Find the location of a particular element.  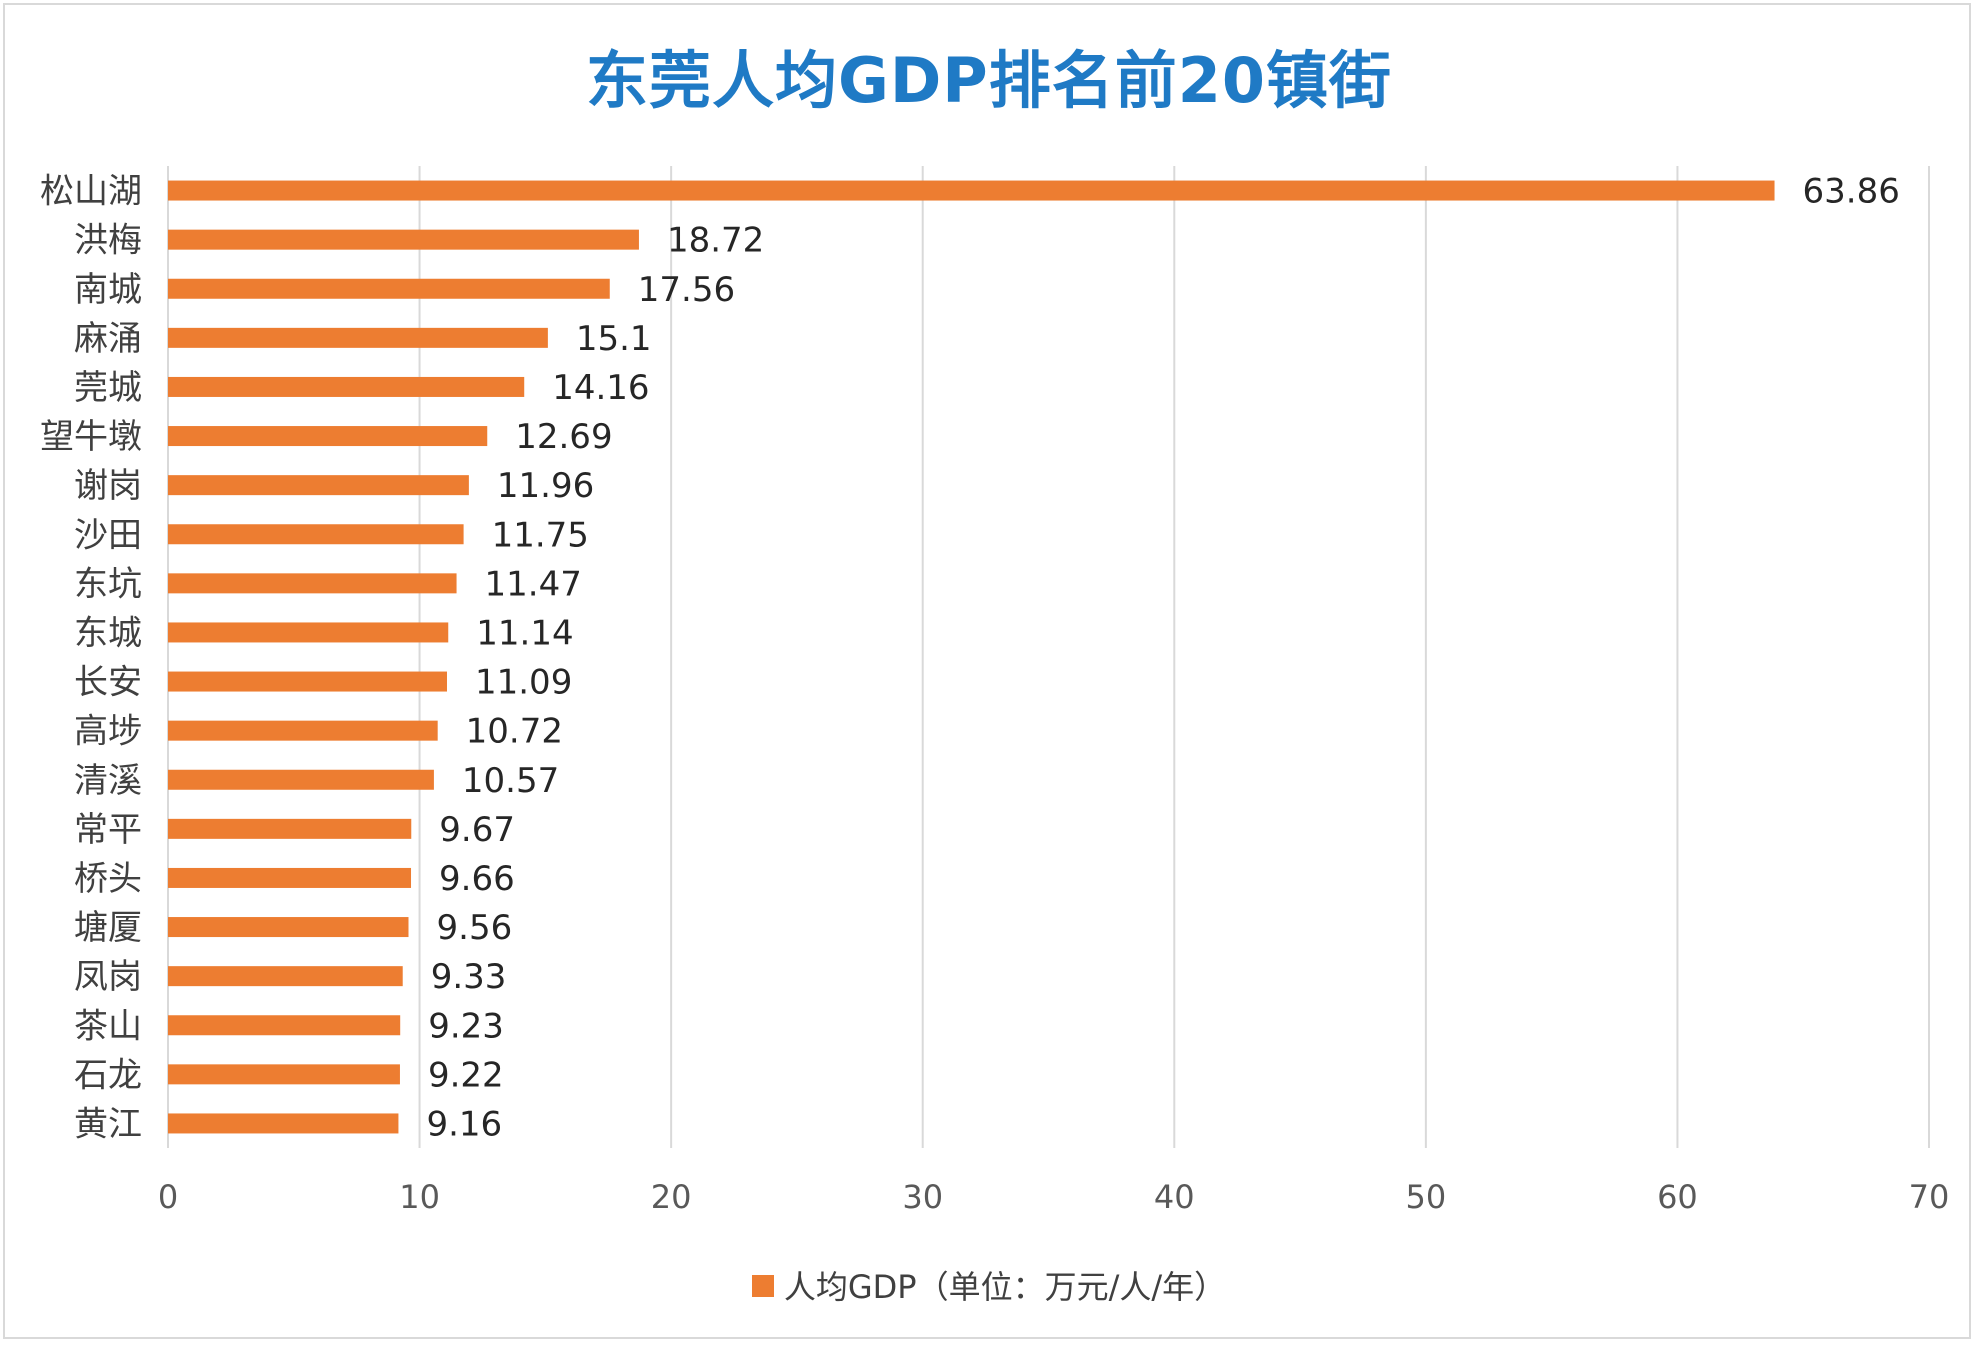

category-label: 东城 is located at coordinates (108, 633).